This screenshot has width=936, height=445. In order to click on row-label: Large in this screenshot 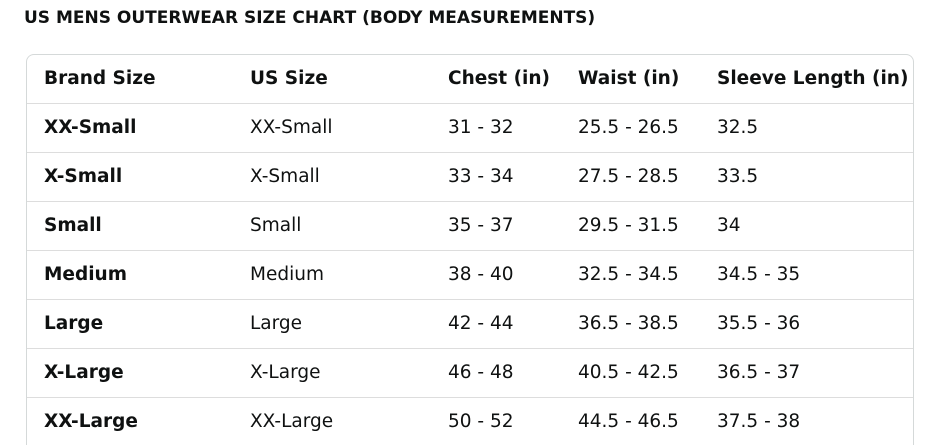, I will do `click(74, 323)`.